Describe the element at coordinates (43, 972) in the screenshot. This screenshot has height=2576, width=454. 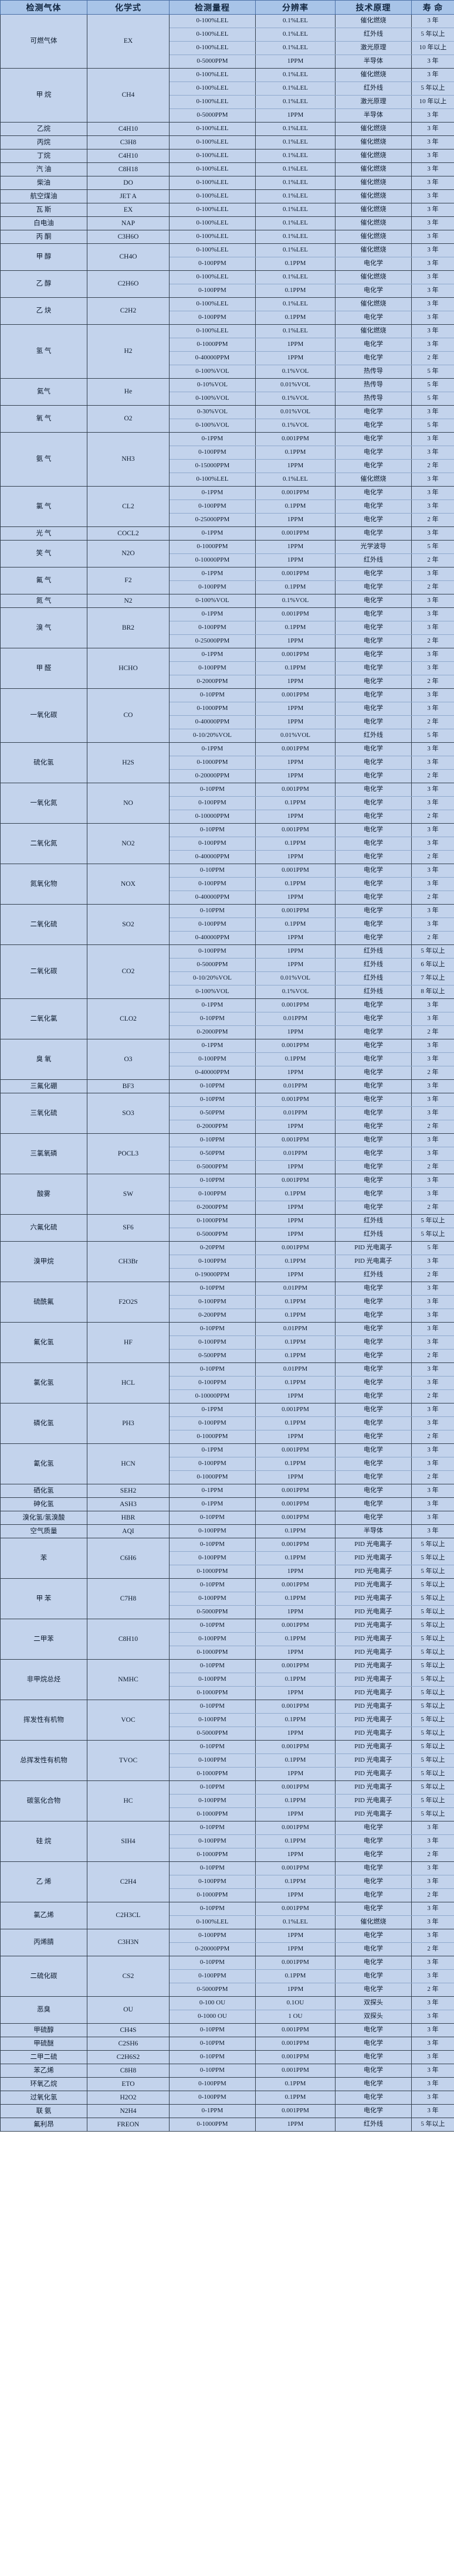
I see `cell-gas-name: 二氧化碳` at that location.